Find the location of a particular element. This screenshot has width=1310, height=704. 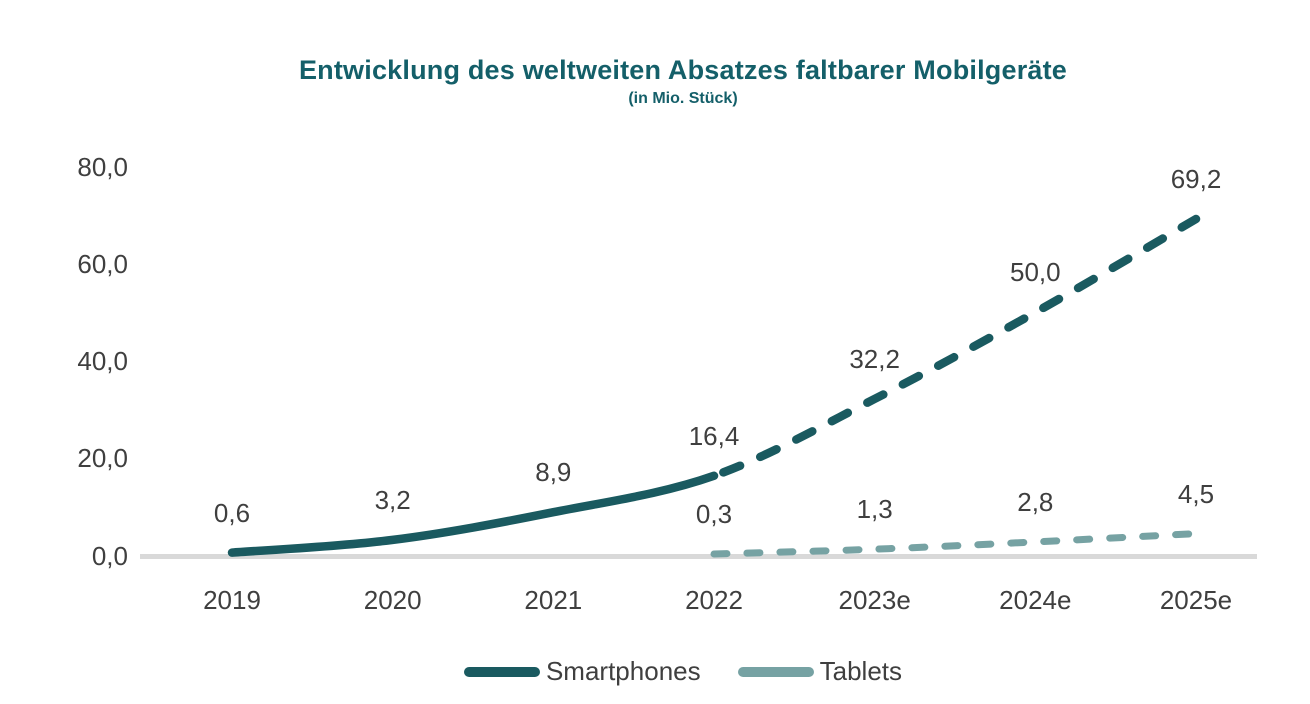

legend-item-smartphones: Smartphones is located at coordinates (582, 671).